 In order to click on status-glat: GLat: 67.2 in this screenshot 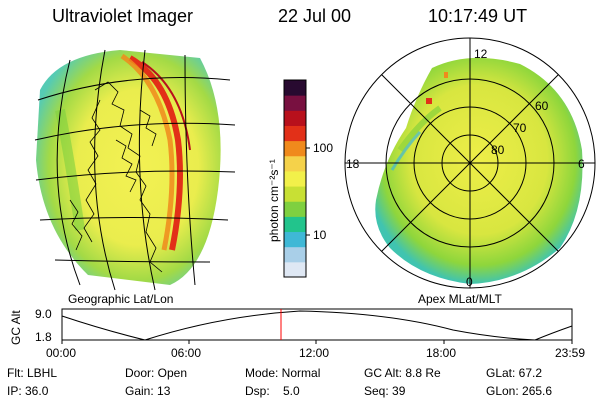, I will do `click(514, 373)`.